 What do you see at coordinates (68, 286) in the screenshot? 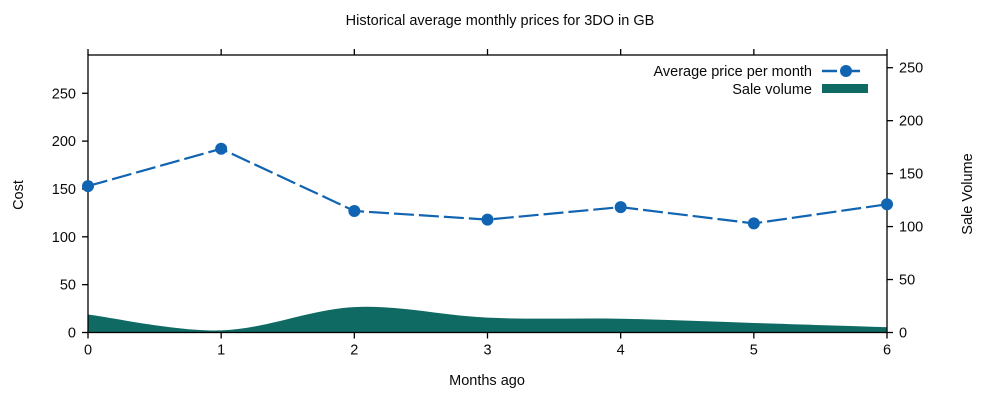
I see `y-tick-label: 50` at bounding box center [68, 286].